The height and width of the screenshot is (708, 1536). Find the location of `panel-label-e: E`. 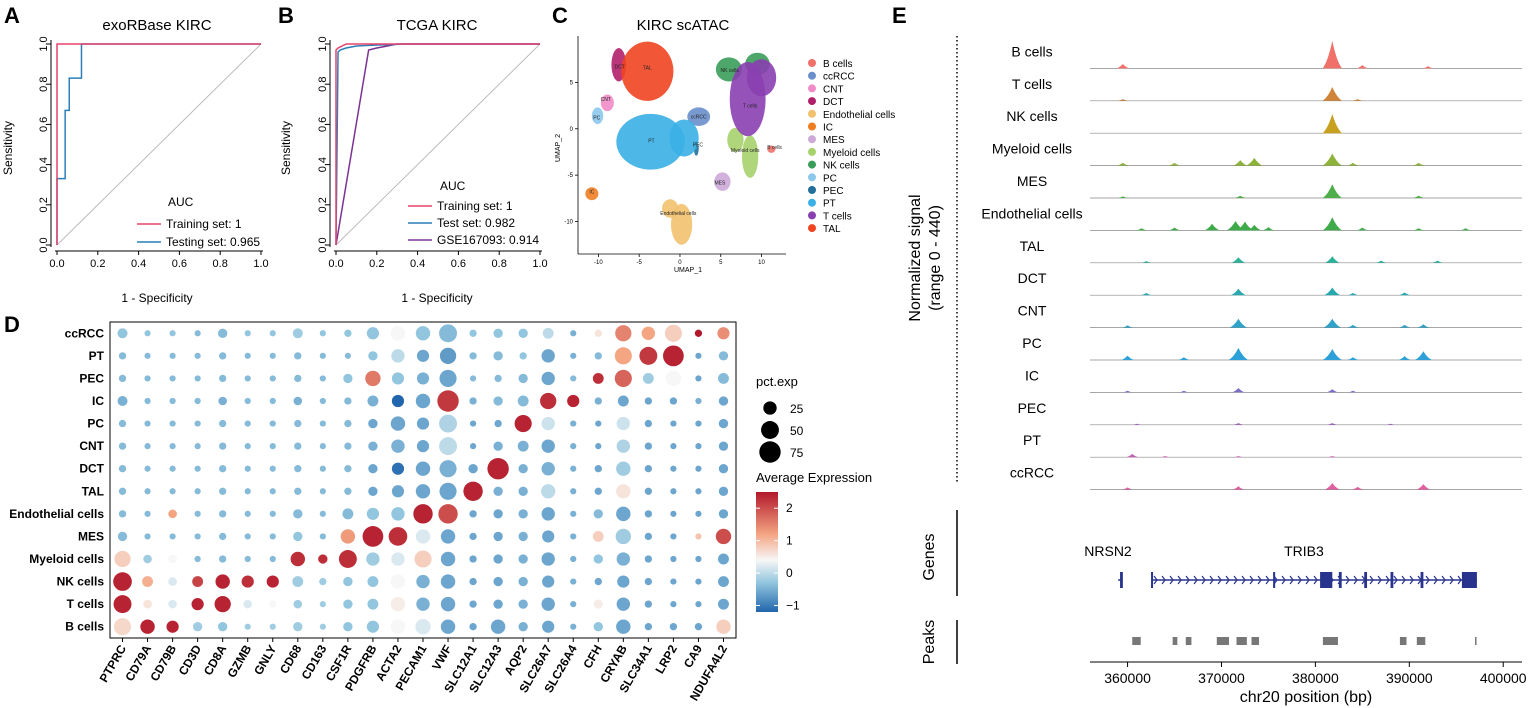

panel-label-e: E is located at coordinates (899, 15).